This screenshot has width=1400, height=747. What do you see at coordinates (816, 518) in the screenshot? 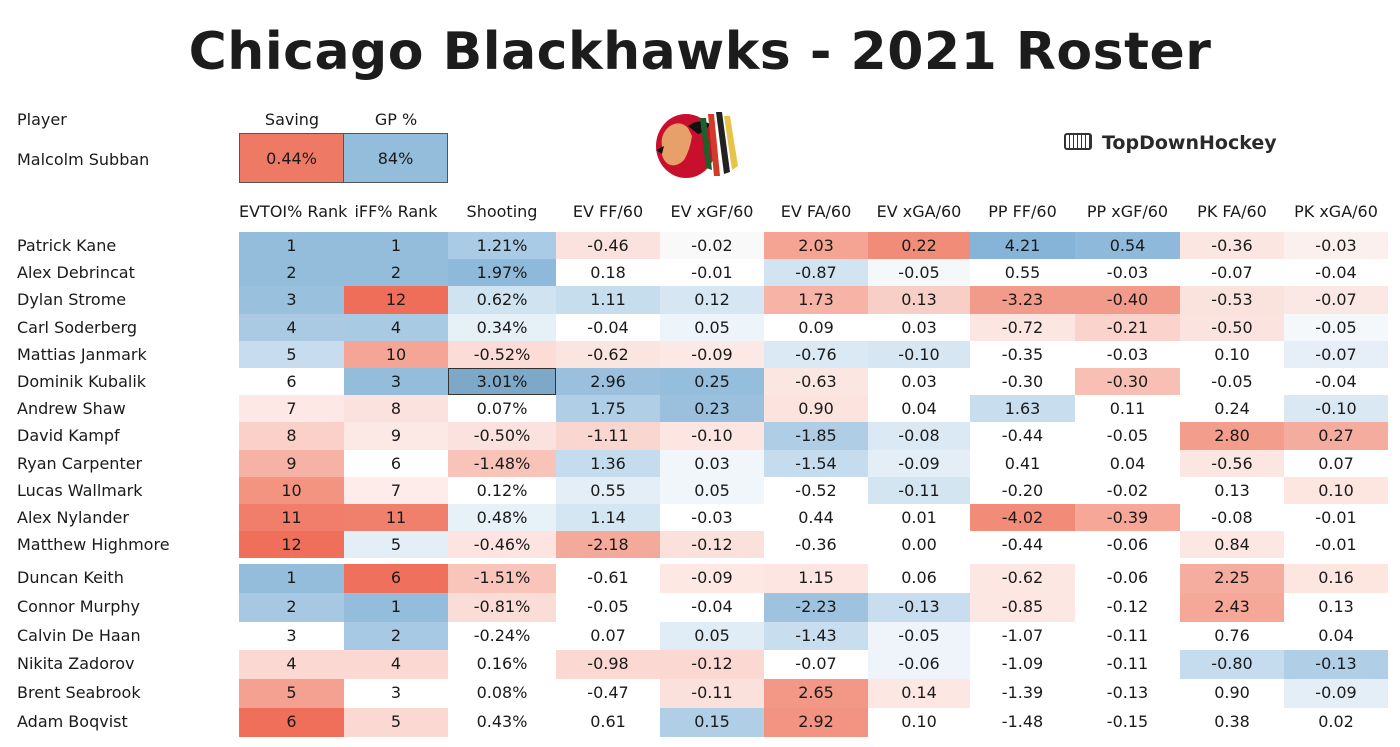
I see `stat-cell: 0.44` at bounding box center [816, 518].